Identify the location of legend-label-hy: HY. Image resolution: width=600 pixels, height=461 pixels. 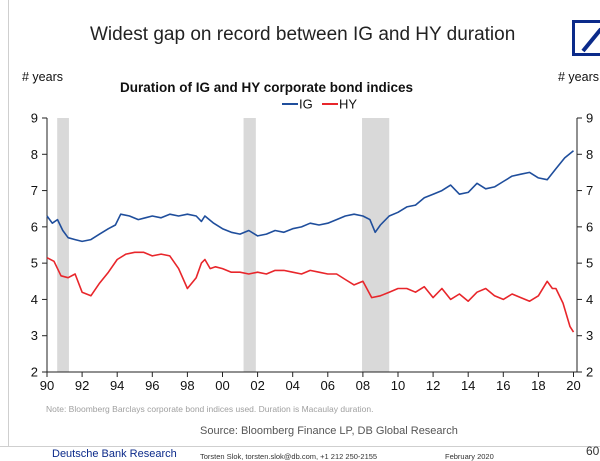
(348, 104).